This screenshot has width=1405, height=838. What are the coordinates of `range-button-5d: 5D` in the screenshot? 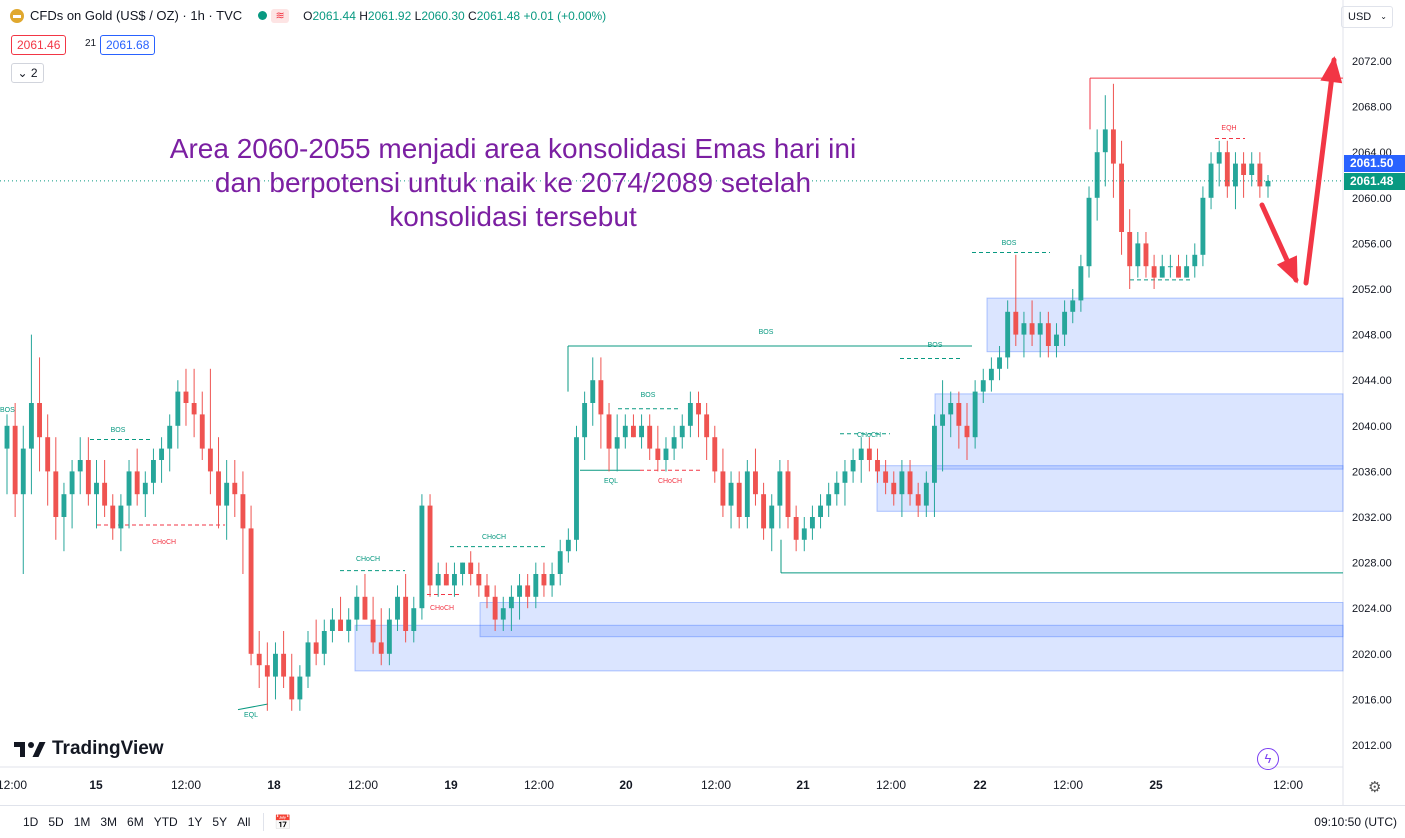 It's located at (56, 822).